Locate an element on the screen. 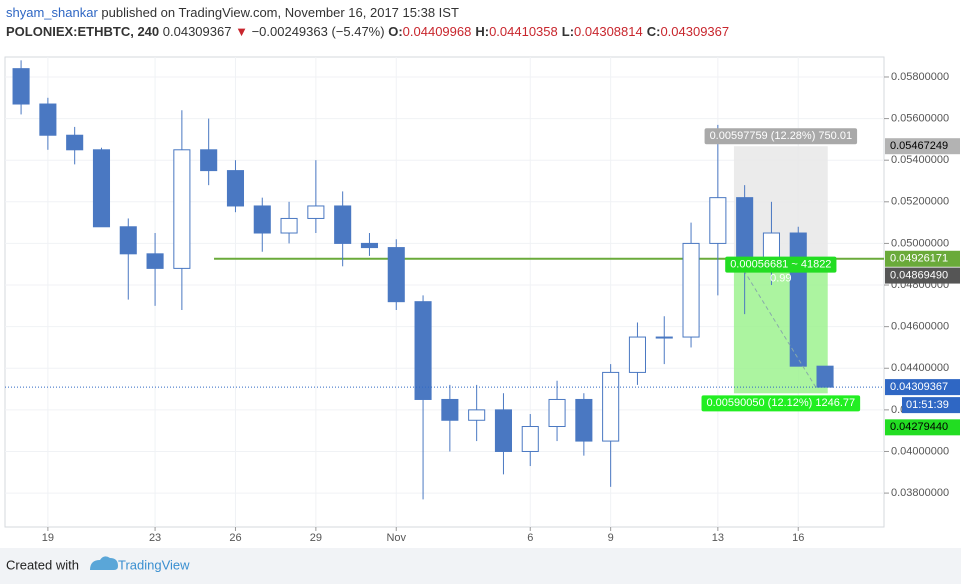 This screenshot has height=584, width=961. x-tick-label: 19 is located at coordinates (48, 538).